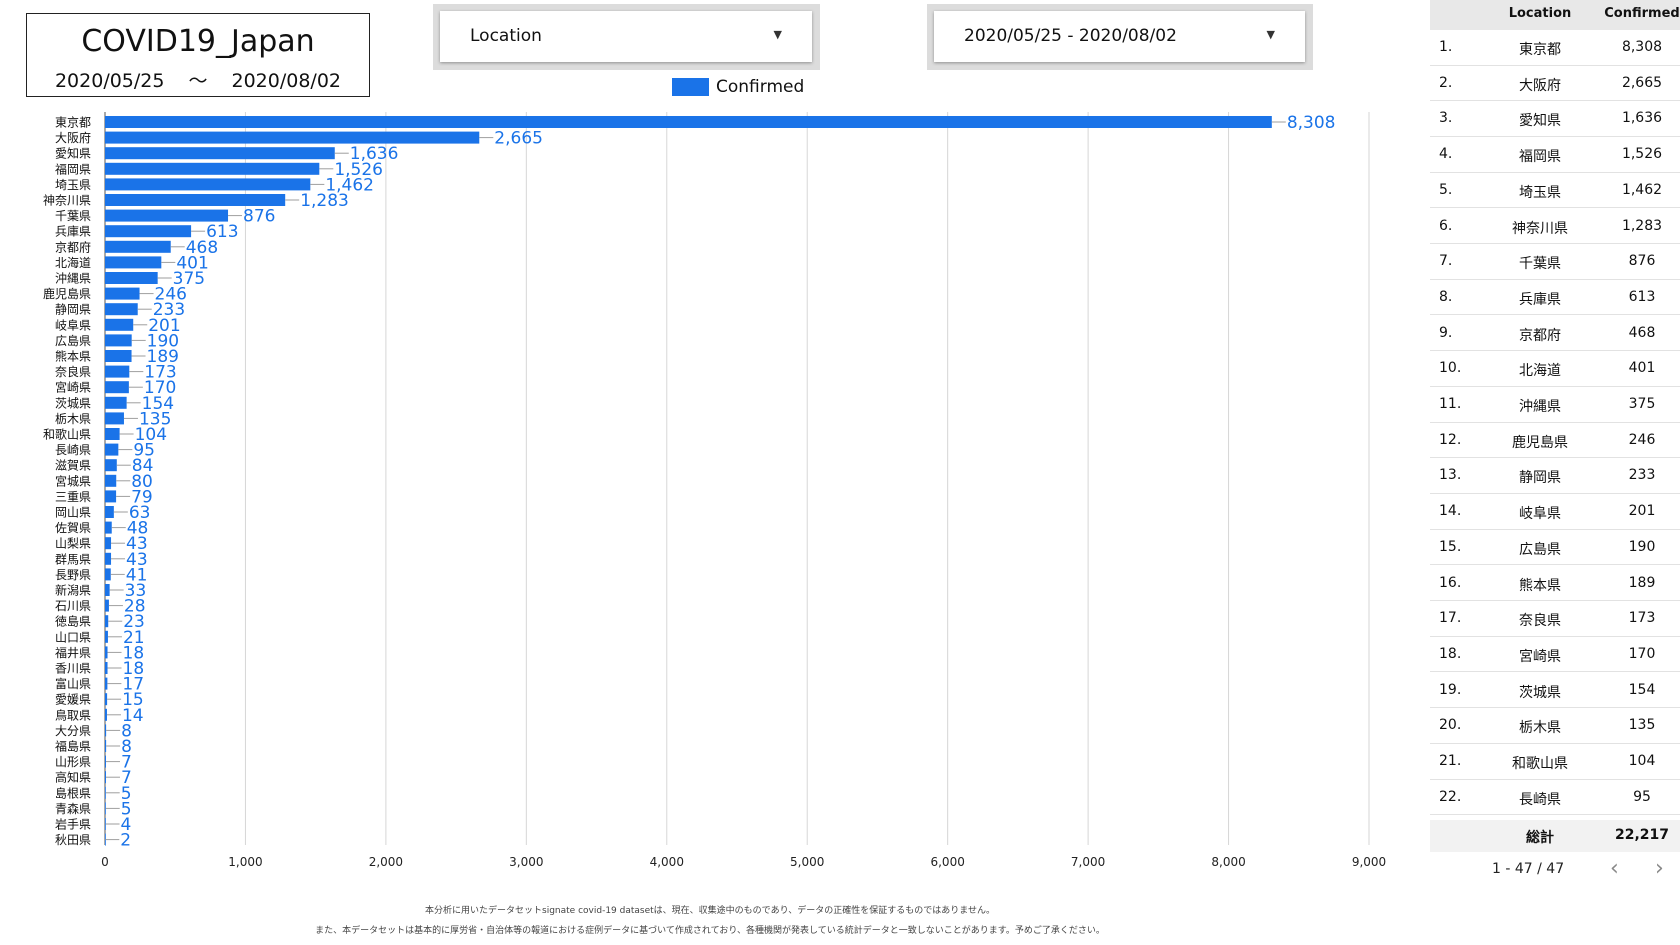 The width and height of the screenshot is (1680, 945). Describe the element at coordinates (73, 544) in the screenshot. I see `category-label: 山梨県` at that location.